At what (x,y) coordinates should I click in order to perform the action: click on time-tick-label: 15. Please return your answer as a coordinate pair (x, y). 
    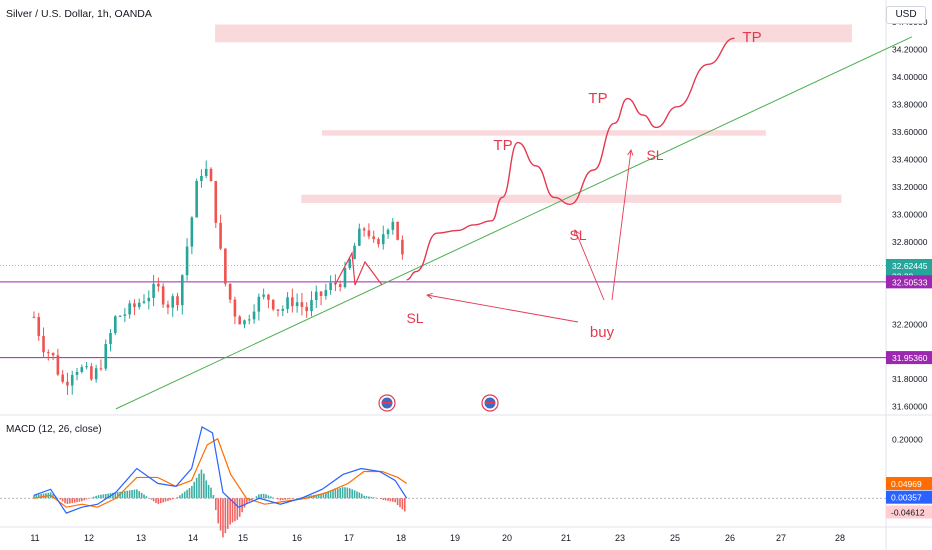
    Looking at the image, I should click on (243, 538).